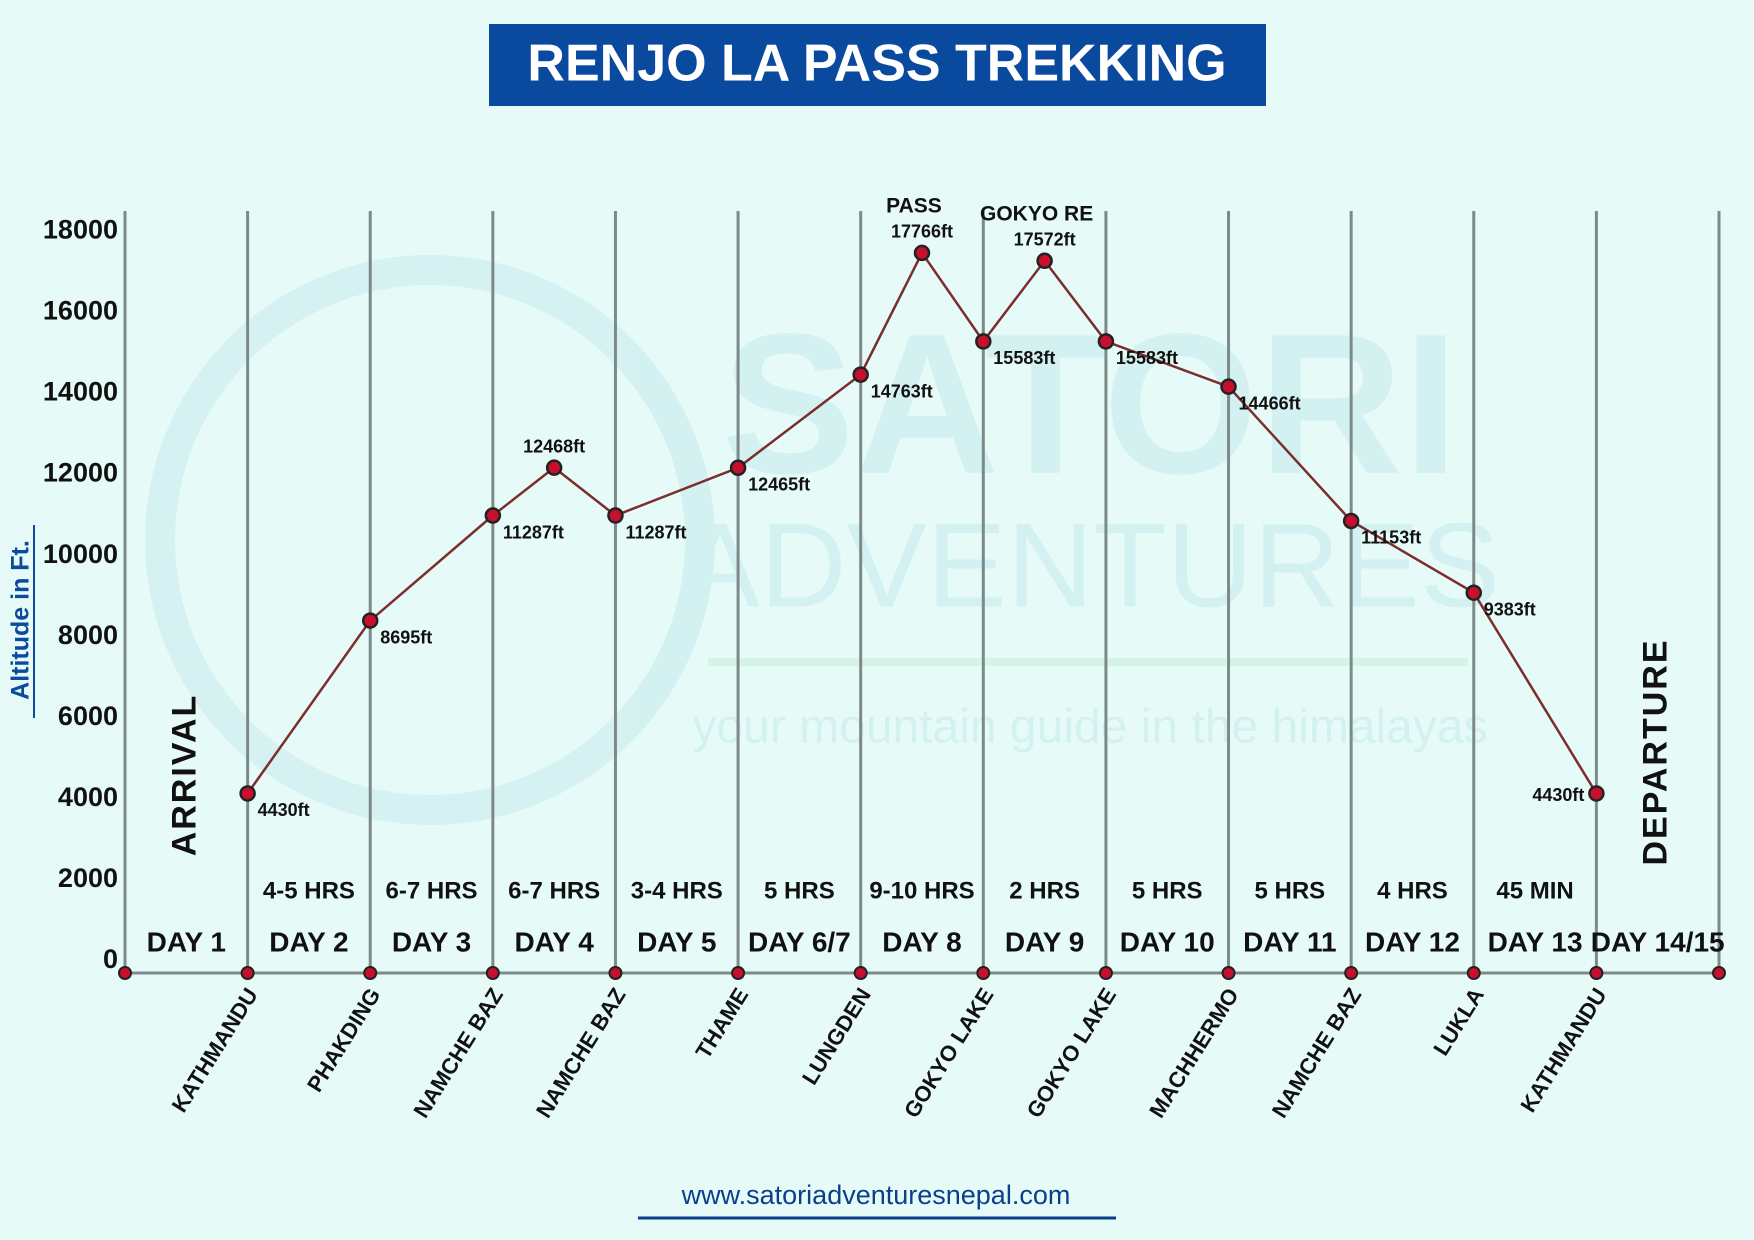 Image resolution: width=1754 pixels, height=1240 pixels. I want to click on value-label: 17572ft, so click(1045, 240).